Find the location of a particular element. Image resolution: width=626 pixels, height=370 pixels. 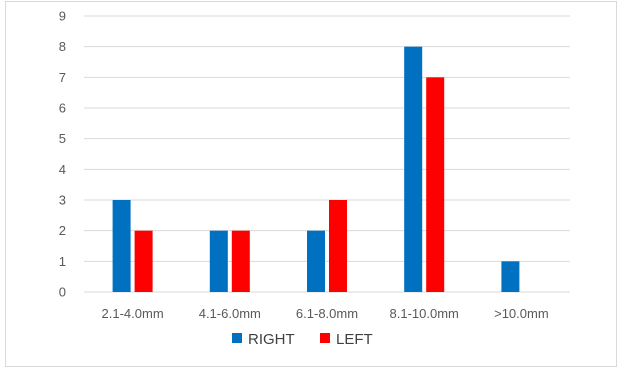

x-tick-label: 8.1-10.0mm is located at coordinates (424, 313).